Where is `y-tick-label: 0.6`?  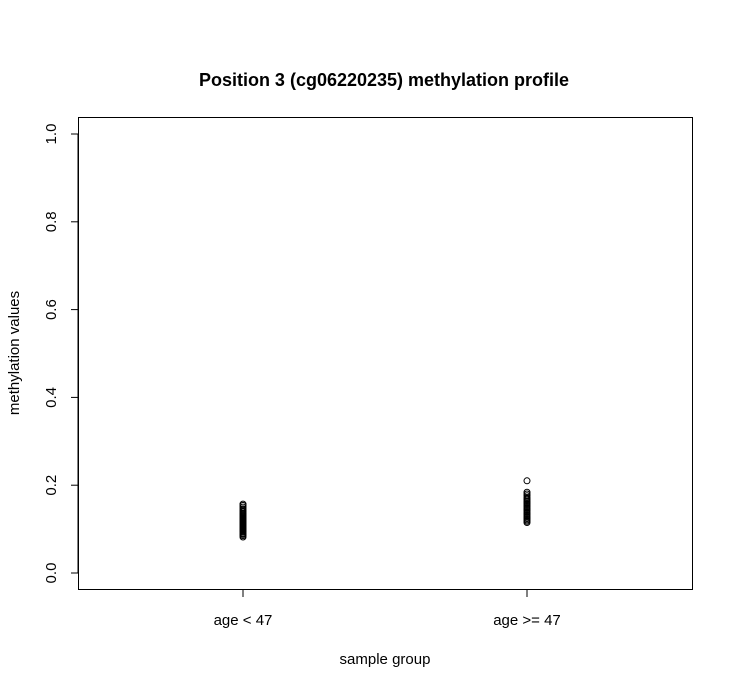
y-tick-label: 0.6 is located at coordinates (51, 309).